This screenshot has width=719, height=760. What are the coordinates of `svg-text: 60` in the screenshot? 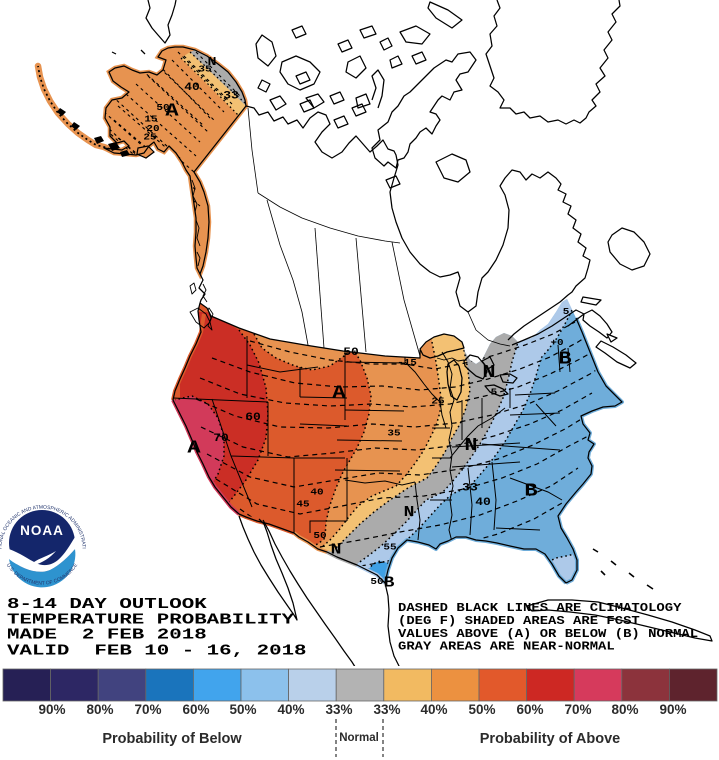 It's located at (253, 417).